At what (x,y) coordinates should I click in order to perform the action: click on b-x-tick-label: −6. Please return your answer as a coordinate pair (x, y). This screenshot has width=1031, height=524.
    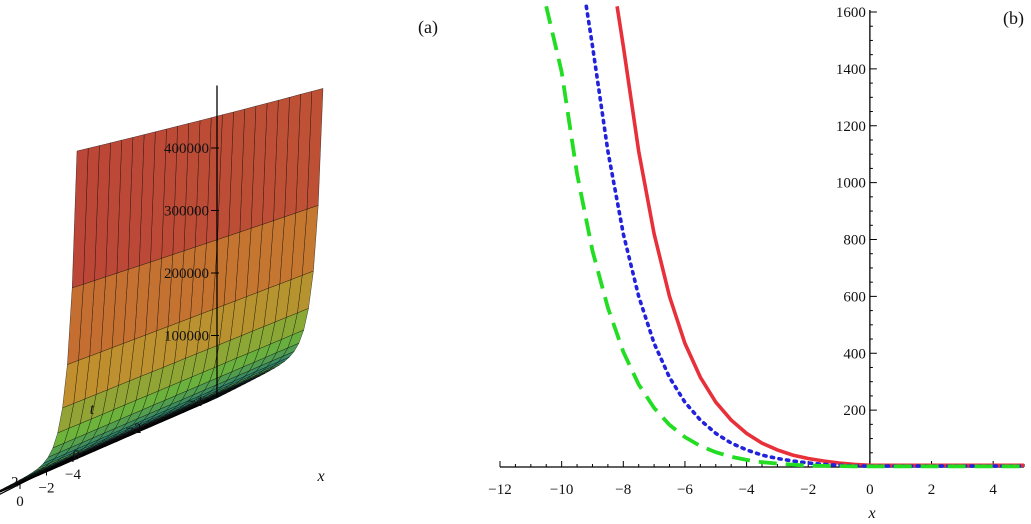
    Looking at the image, I should click on (685, 490).